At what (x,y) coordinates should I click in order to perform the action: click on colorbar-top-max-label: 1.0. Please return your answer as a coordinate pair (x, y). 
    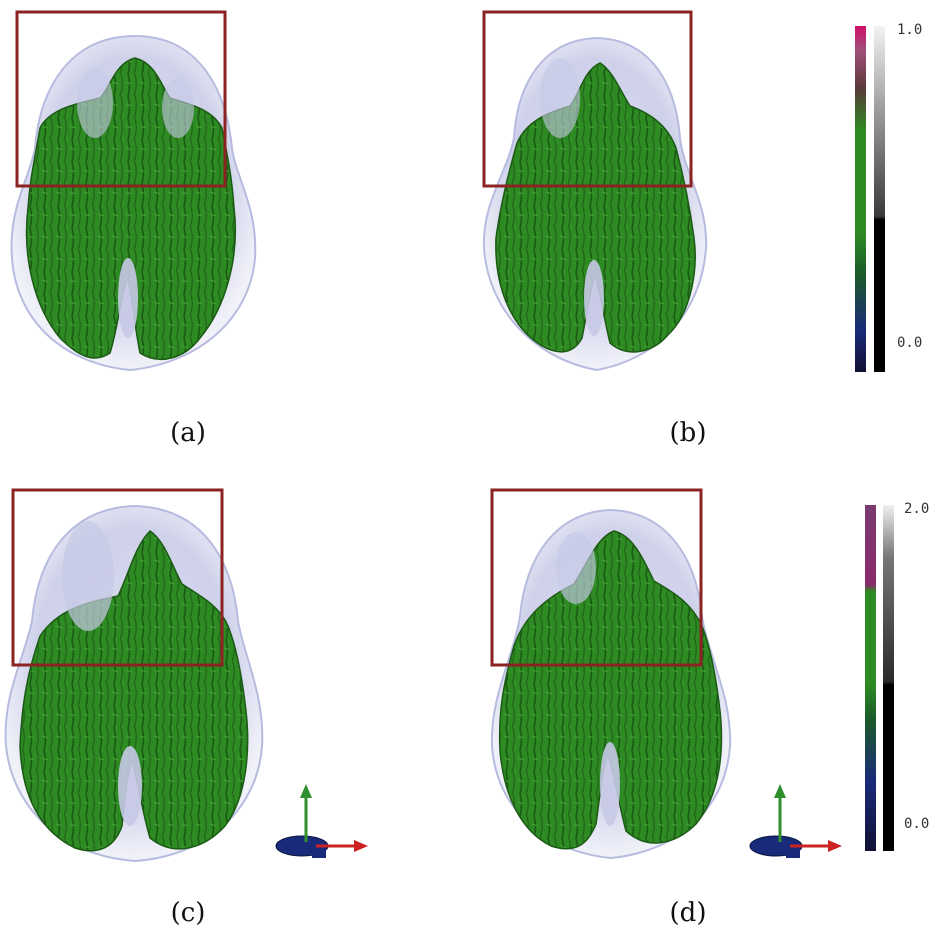
    Looking at the image, I should click on (910, 30).